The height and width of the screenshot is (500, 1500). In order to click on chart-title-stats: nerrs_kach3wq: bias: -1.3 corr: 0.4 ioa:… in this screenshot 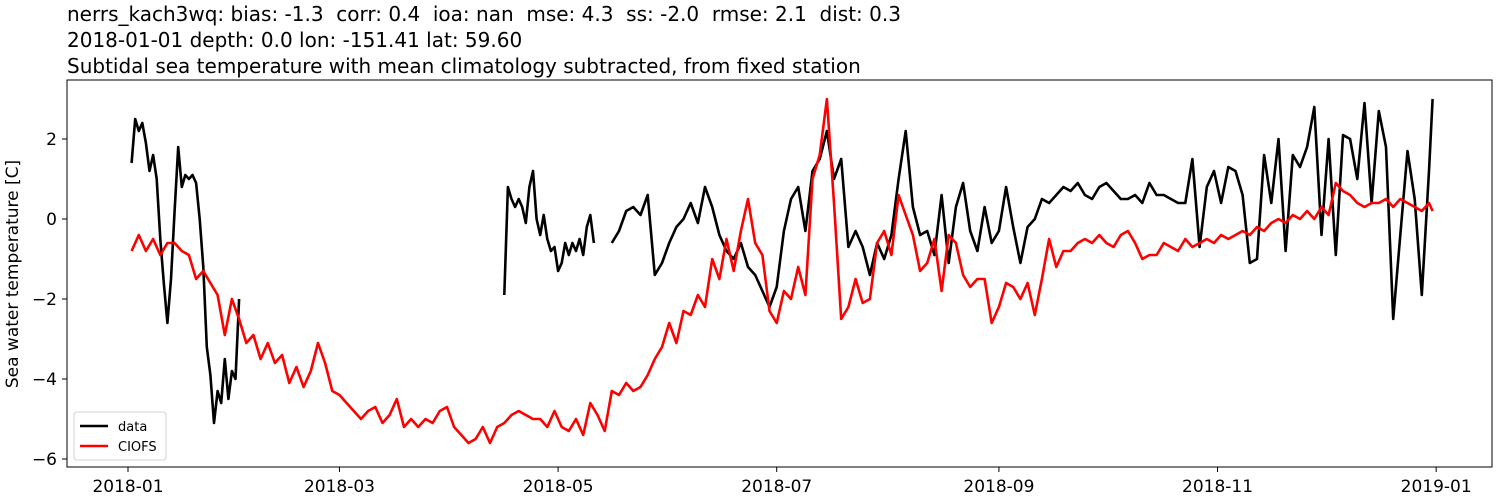, I will do `click(484, 14)`.